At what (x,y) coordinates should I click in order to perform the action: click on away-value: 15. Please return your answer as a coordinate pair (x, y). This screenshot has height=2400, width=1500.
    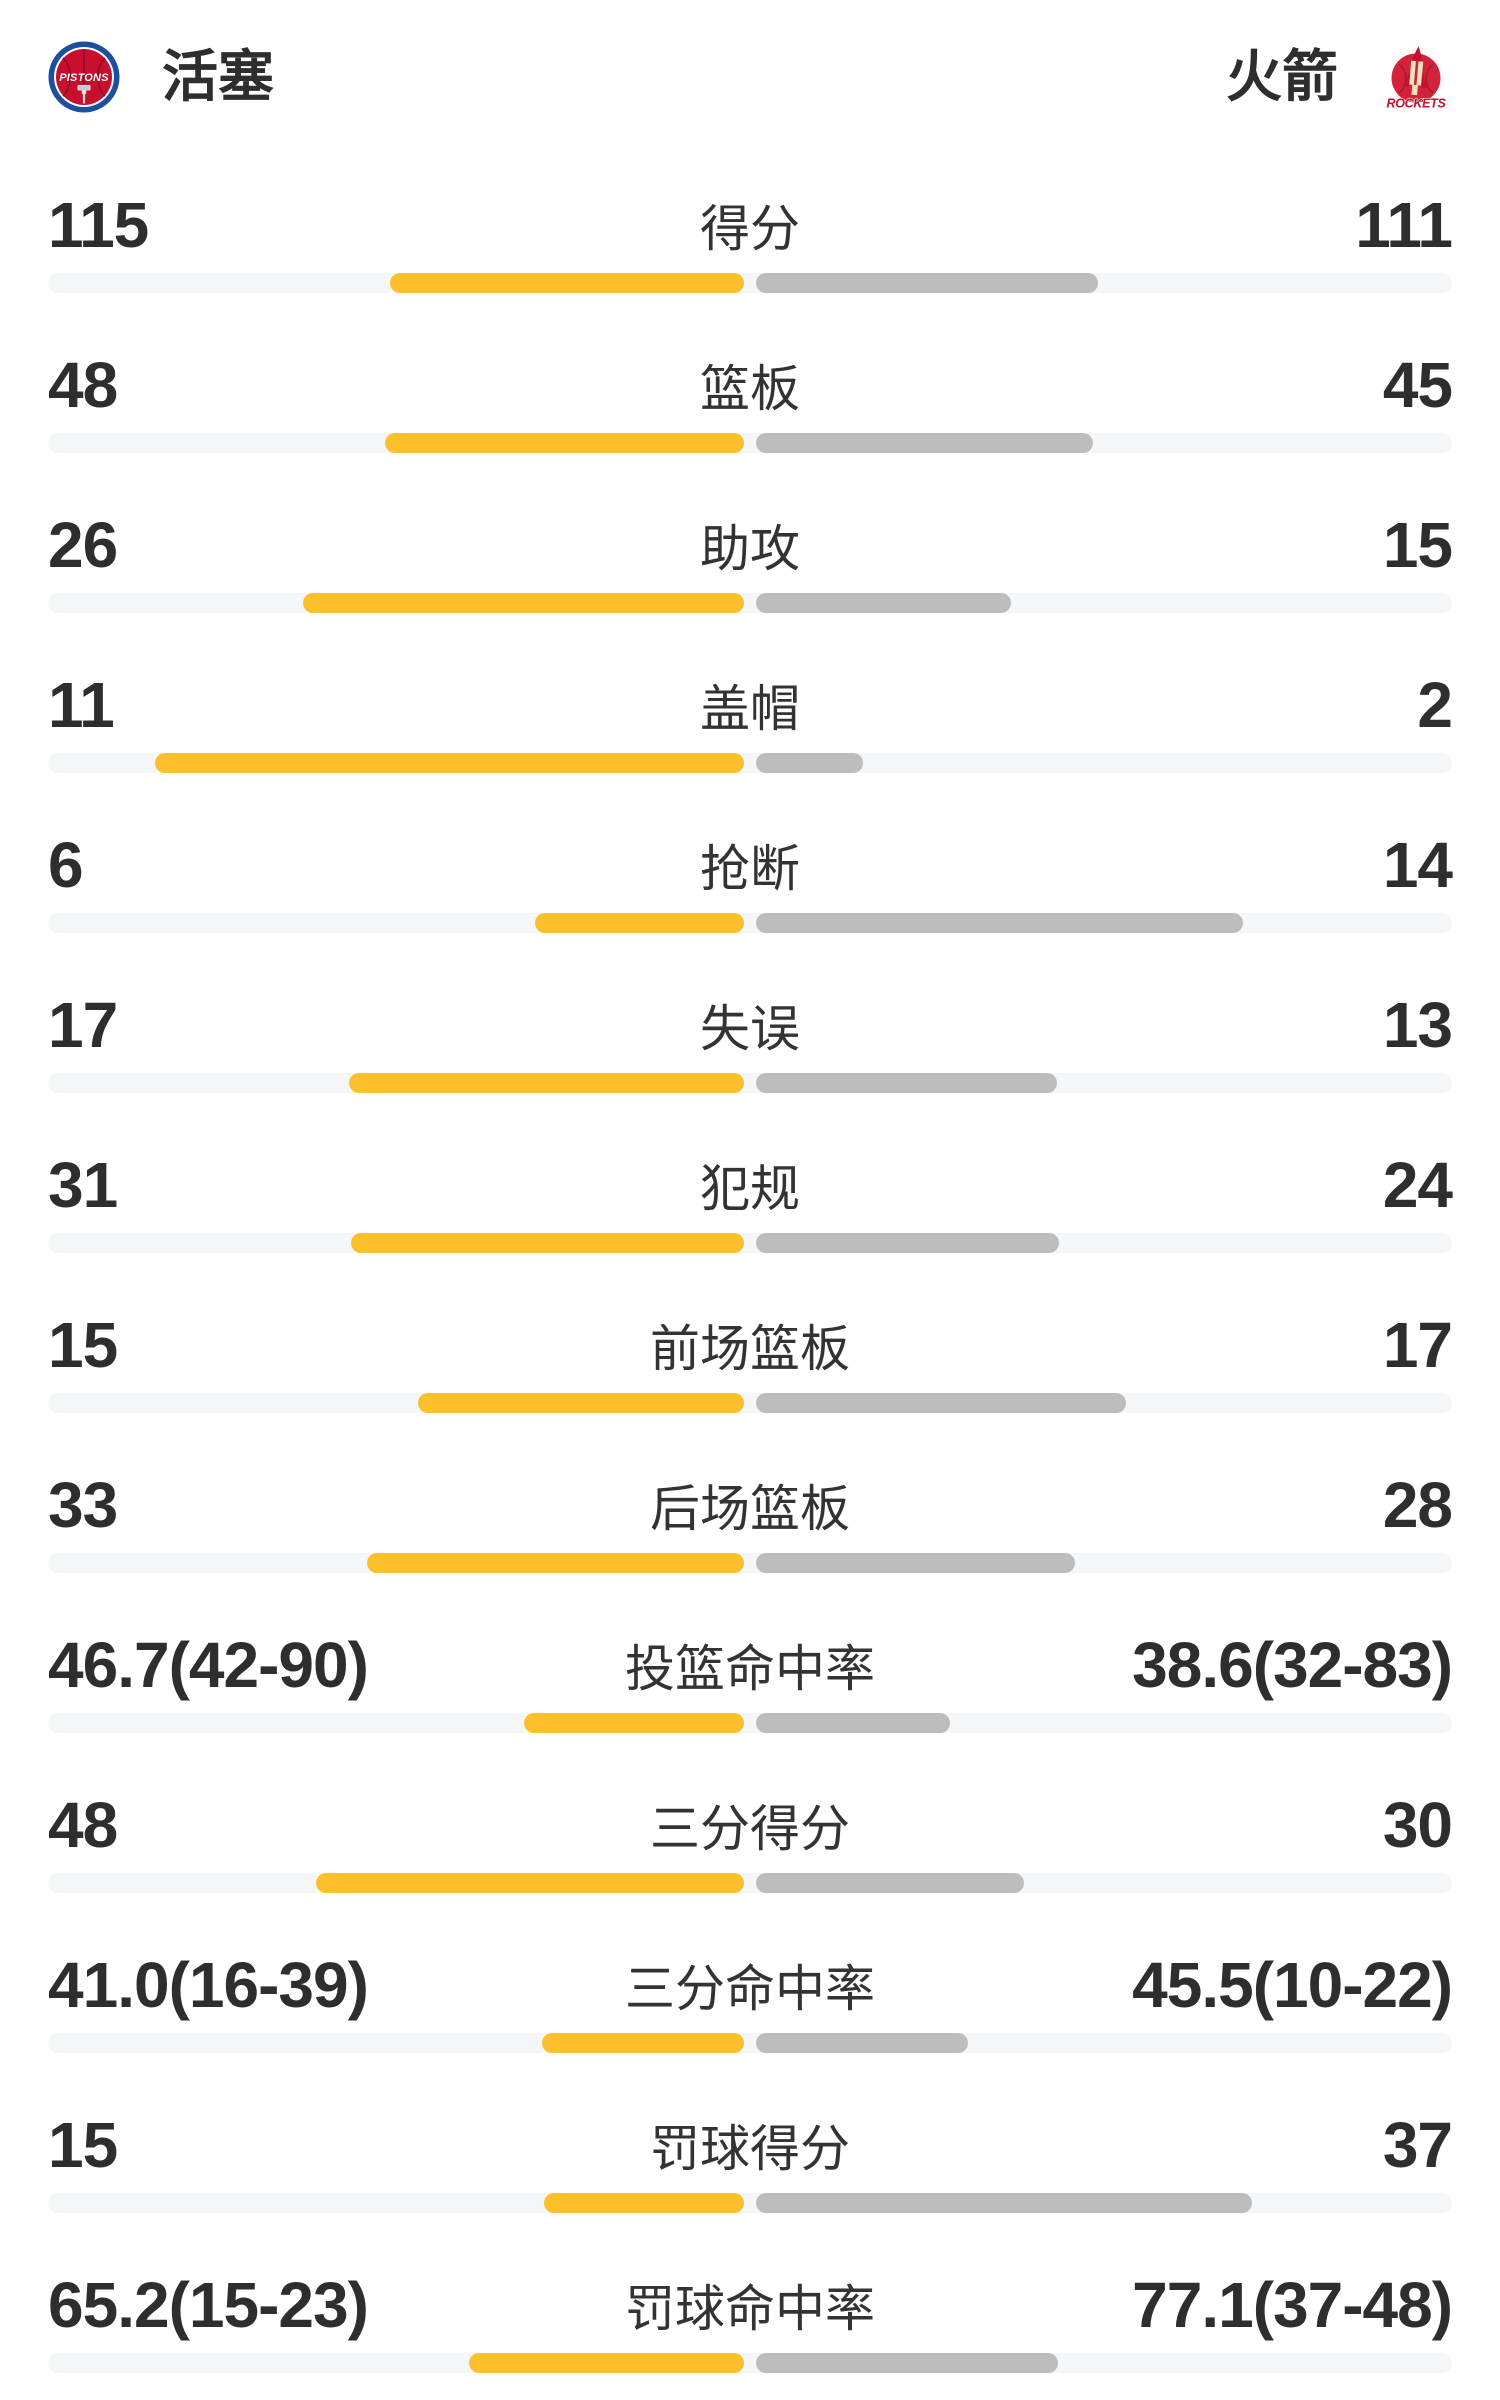
    Looking at the image, I should click on (1417, 545).